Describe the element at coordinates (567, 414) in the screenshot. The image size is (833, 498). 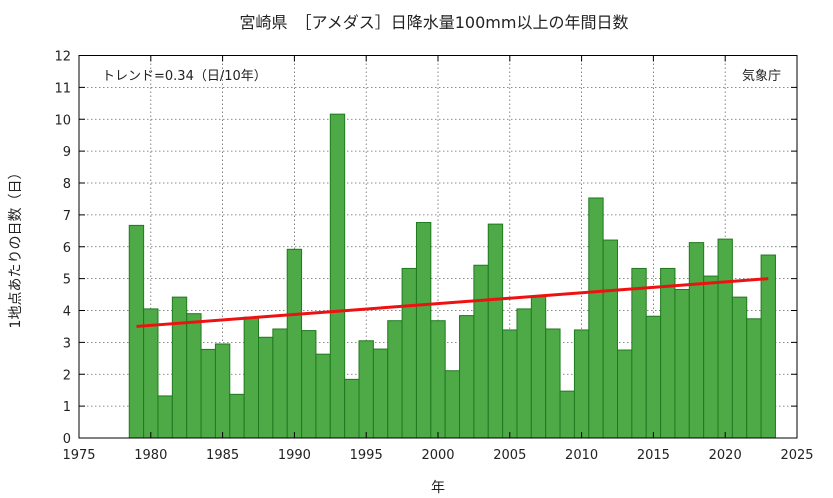
I see `bar-2009` at that location.